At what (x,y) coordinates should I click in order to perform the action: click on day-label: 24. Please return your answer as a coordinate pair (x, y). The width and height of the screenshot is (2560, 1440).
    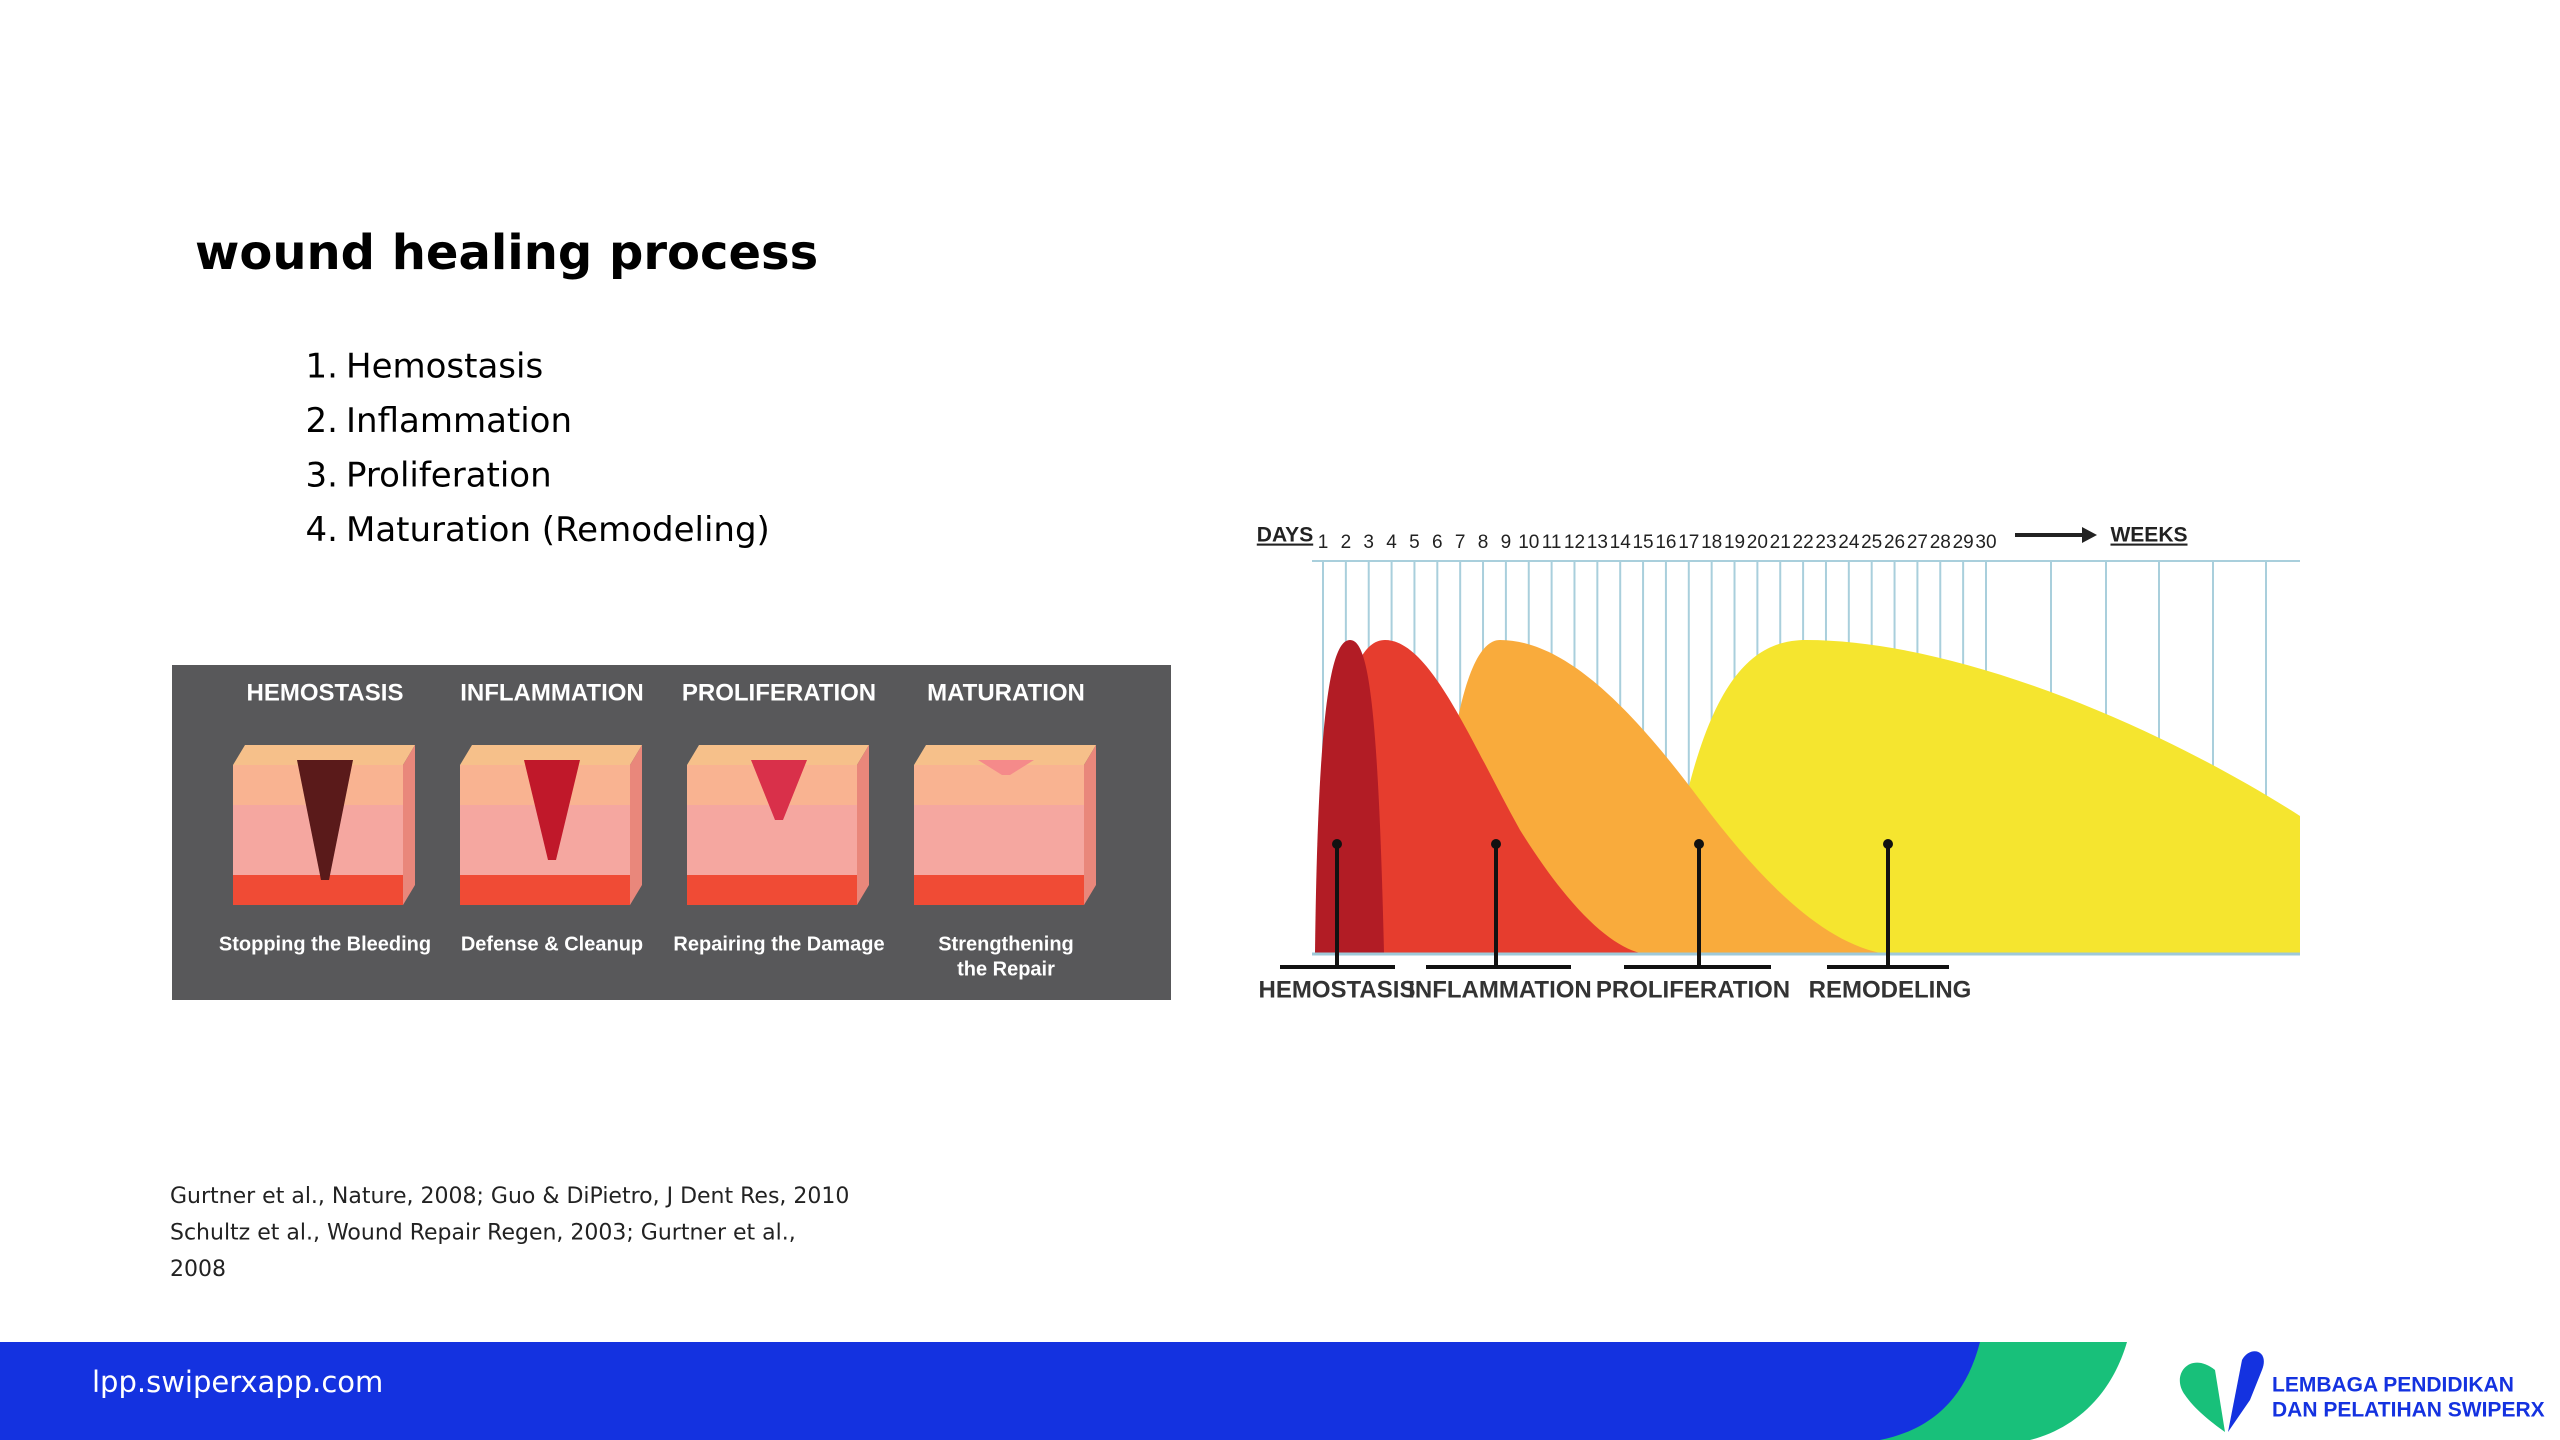
    Looking at the image, I should click on (1849, 542).